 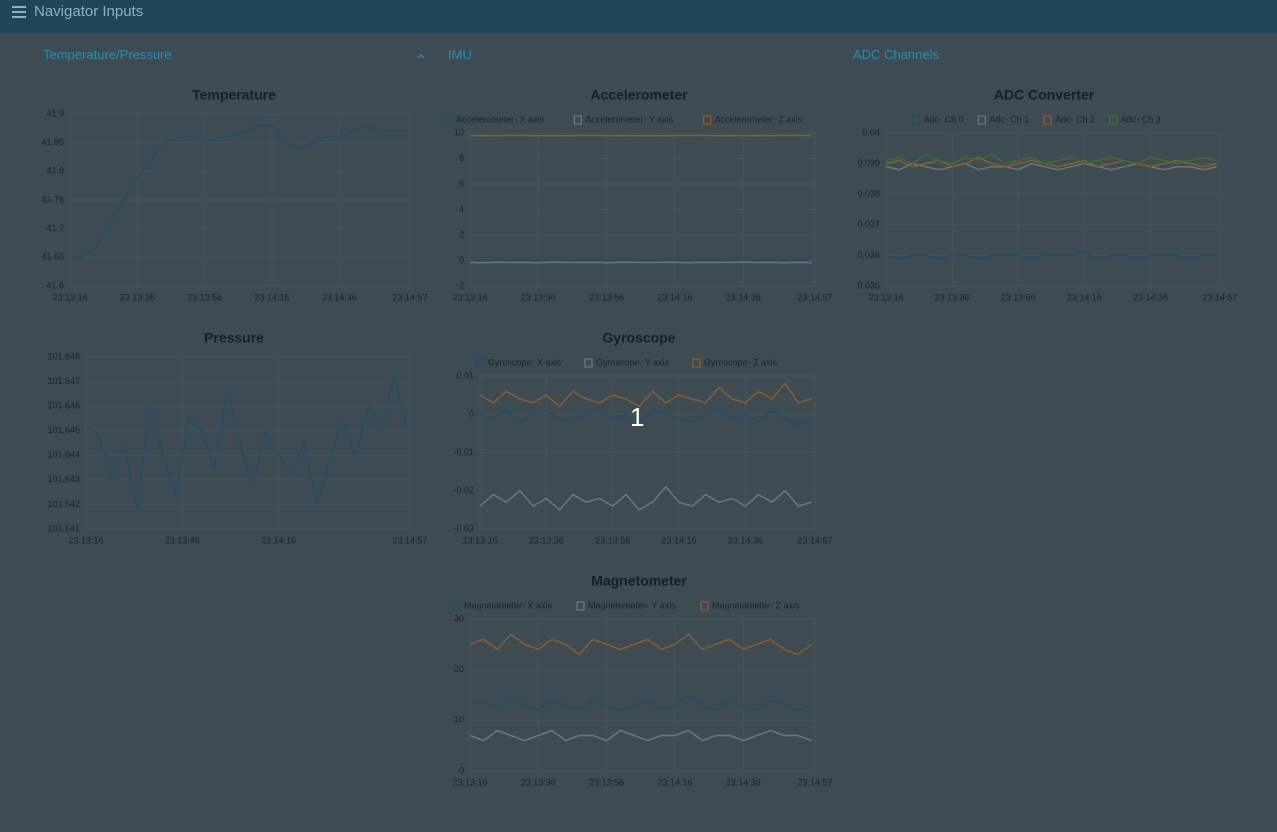 I want to click on chart-title: Accelerometer, so click(x=639, y=95).